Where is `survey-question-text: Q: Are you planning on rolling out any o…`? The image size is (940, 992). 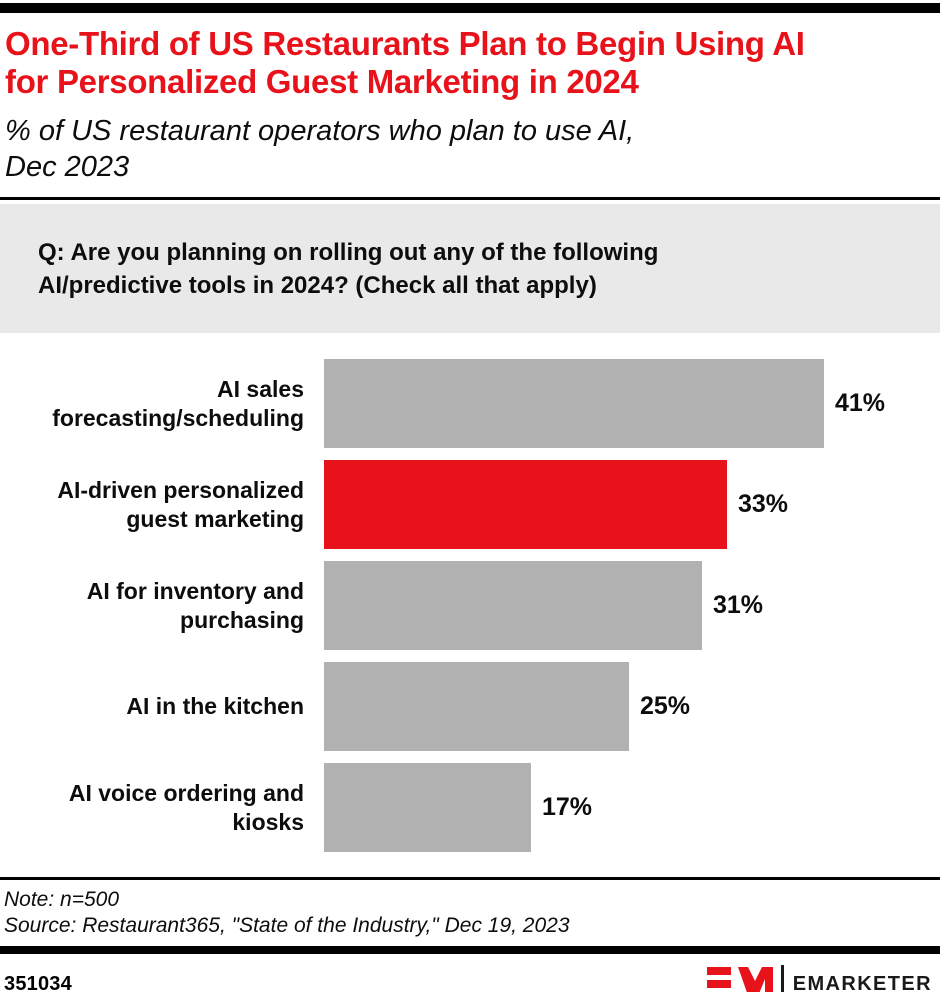 survey-question-text: Q: Are you planning on rolling out any o… is located at coordinates (479, 269).